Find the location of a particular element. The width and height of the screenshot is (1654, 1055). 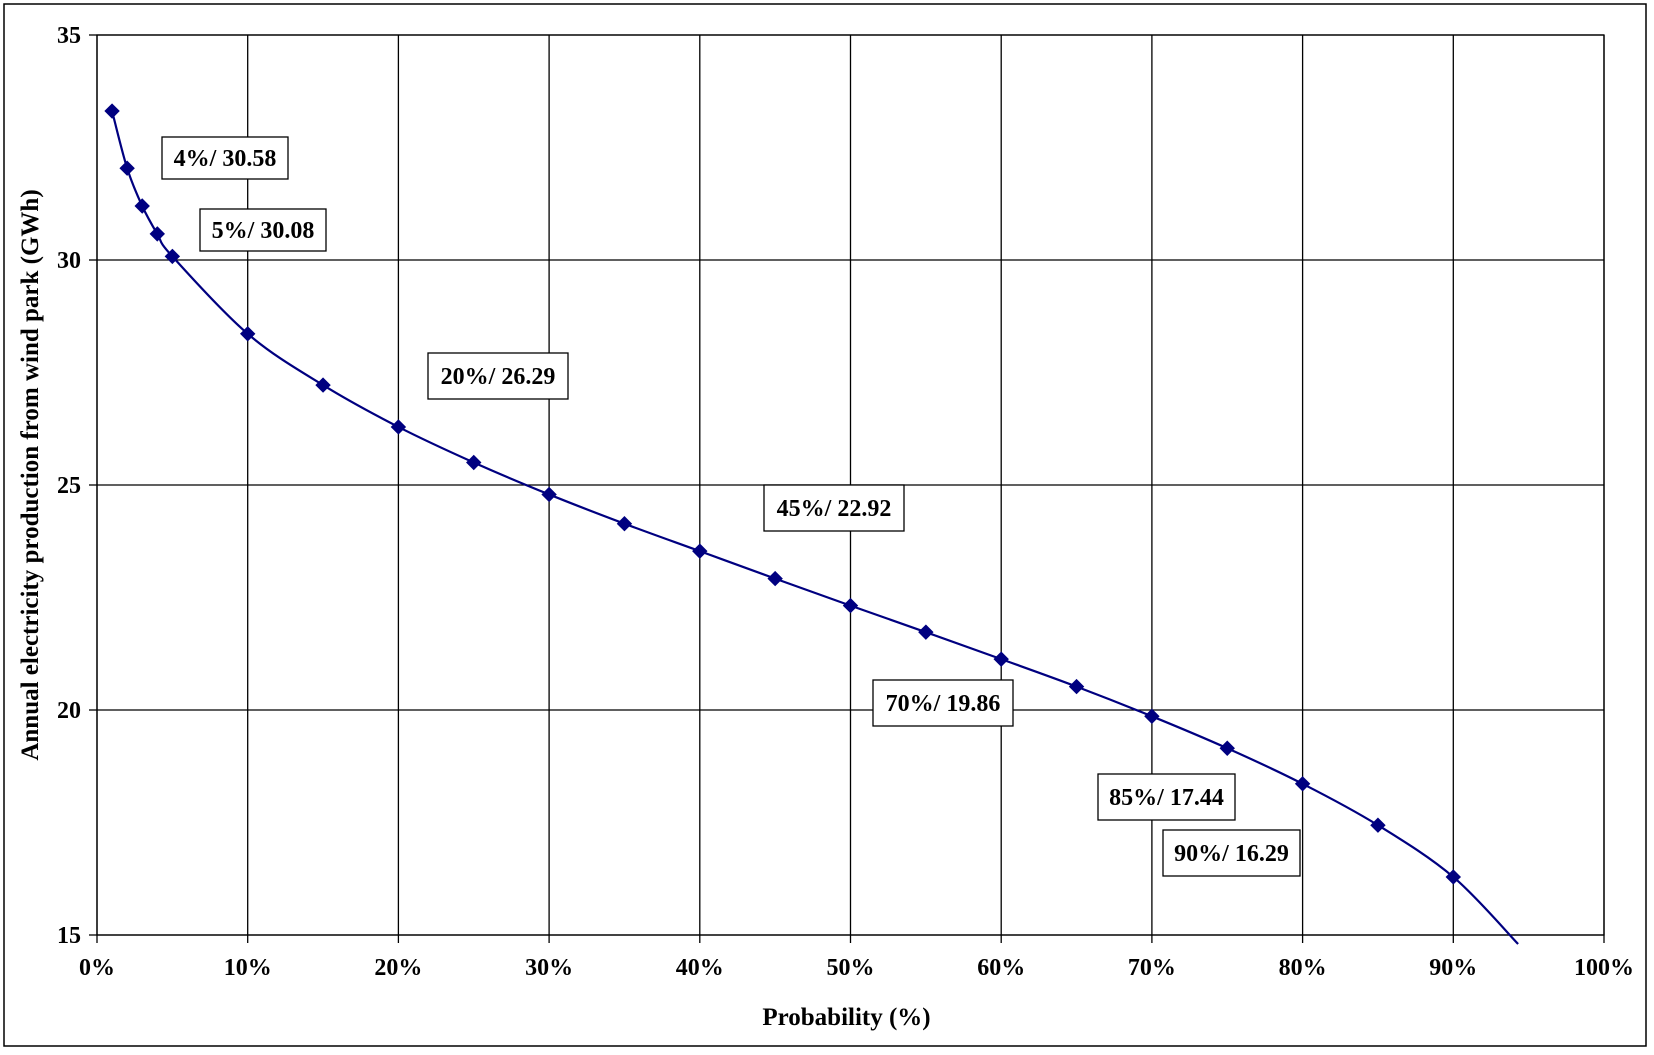

x-tick-label: 80% is located at coordinates (1303, 968).